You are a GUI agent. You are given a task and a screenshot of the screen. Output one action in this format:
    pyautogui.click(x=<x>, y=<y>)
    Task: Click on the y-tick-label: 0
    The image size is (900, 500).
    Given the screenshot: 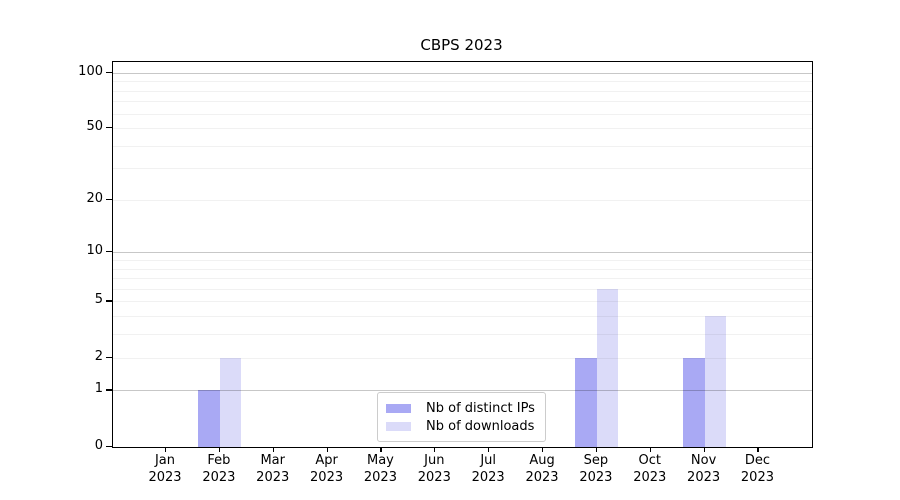 What is the action you would take?
    pyautogui.click(x=98, y=445)
    